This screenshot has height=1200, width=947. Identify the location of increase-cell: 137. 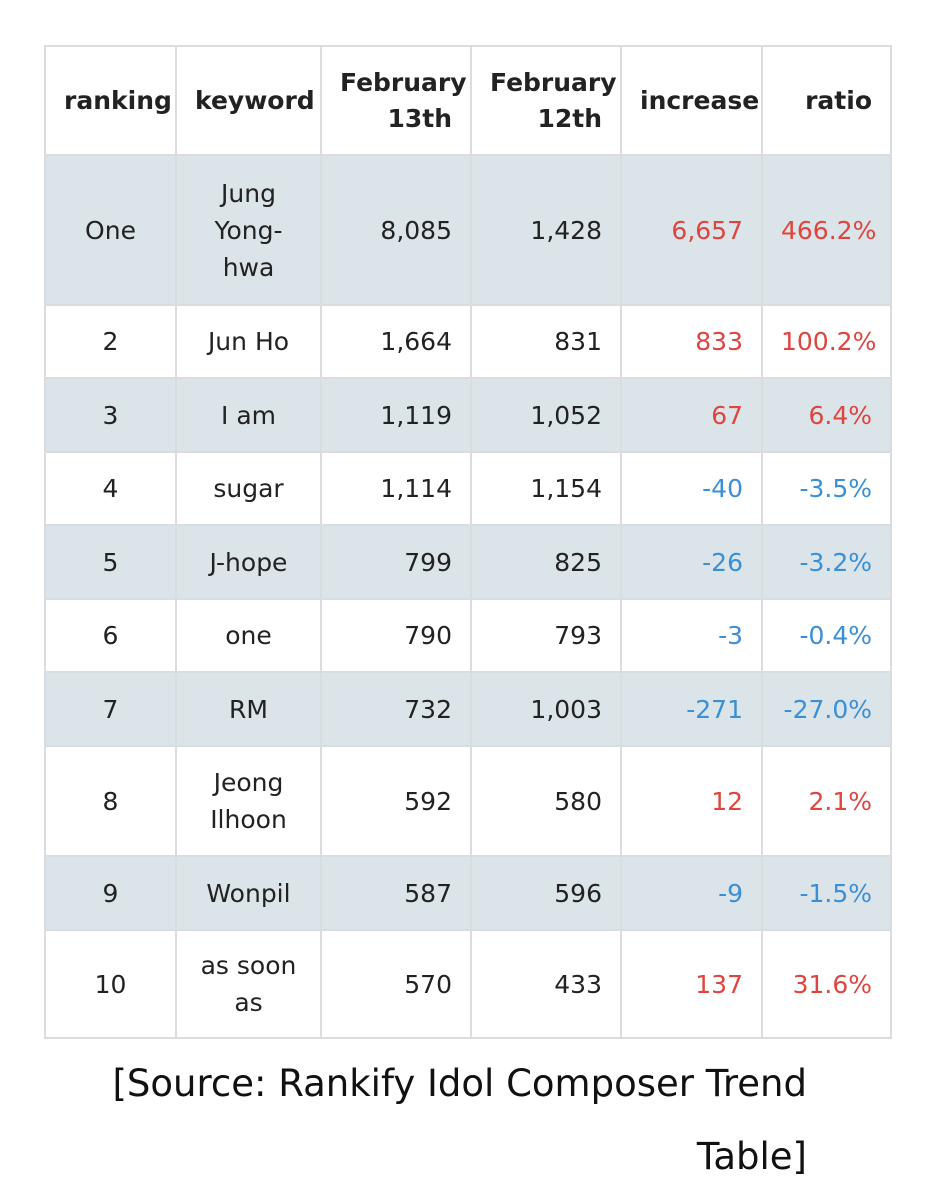
(691, 984).